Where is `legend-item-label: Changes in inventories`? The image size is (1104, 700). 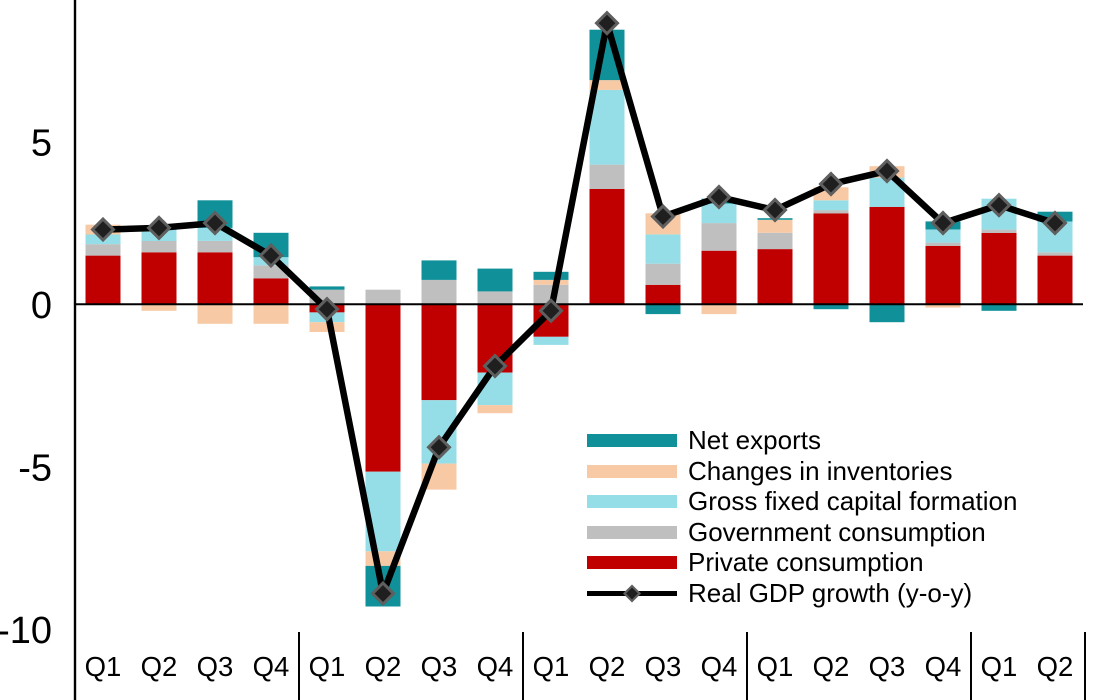 legend-item-label: Changes in inventories is located at coordinates (820, 470).